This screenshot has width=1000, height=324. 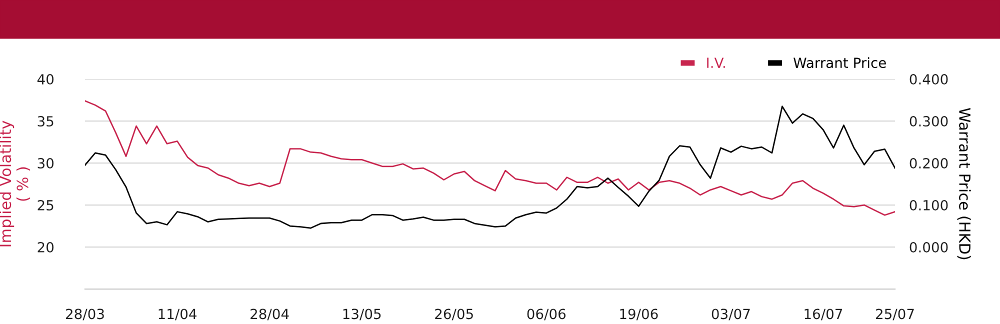 I want to click on legend-label: Warrant Price, so click(x=840, y=62).